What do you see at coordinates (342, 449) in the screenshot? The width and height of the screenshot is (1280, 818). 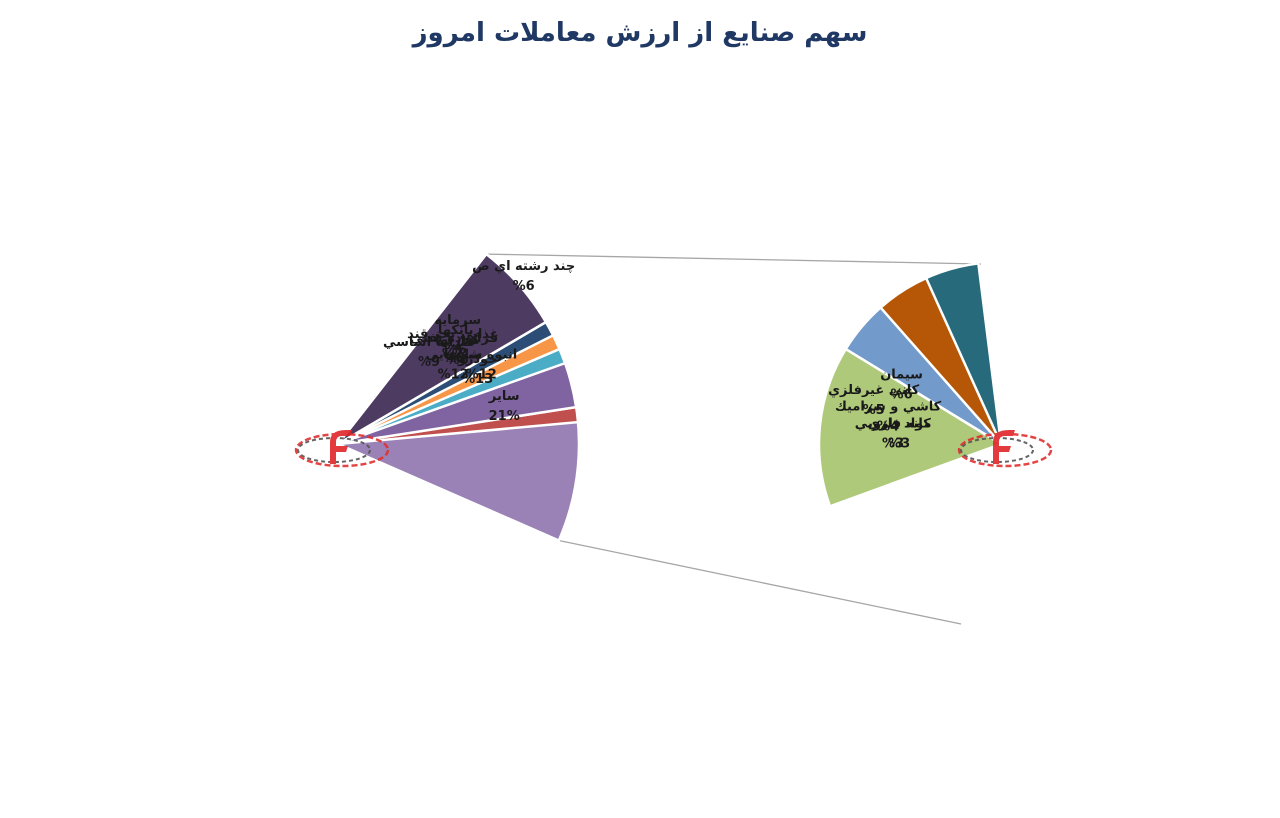 I see `watermark-logo-main` at bounding box center [342, 449].